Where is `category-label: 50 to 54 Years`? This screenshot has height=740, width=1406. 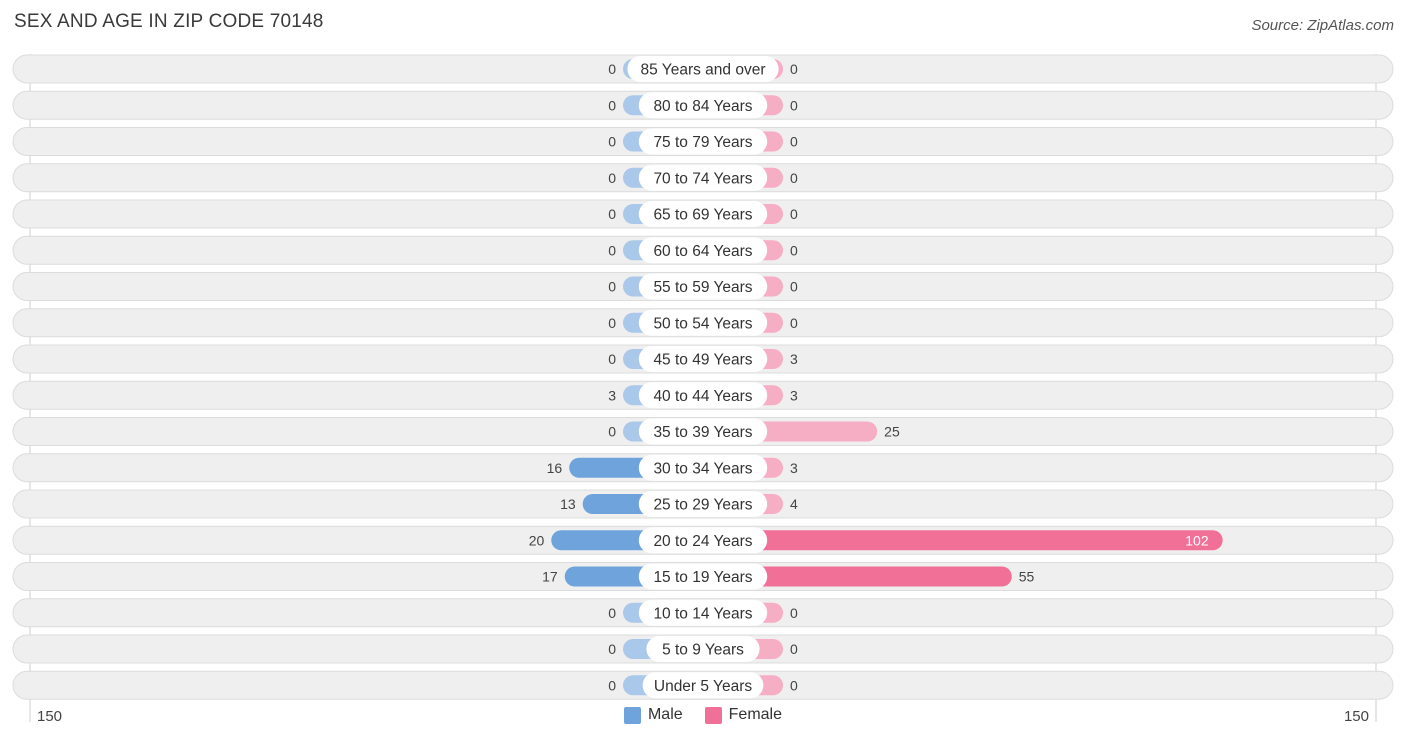
category-label: 50 to 54 Years is located at coordinates (702, 323).